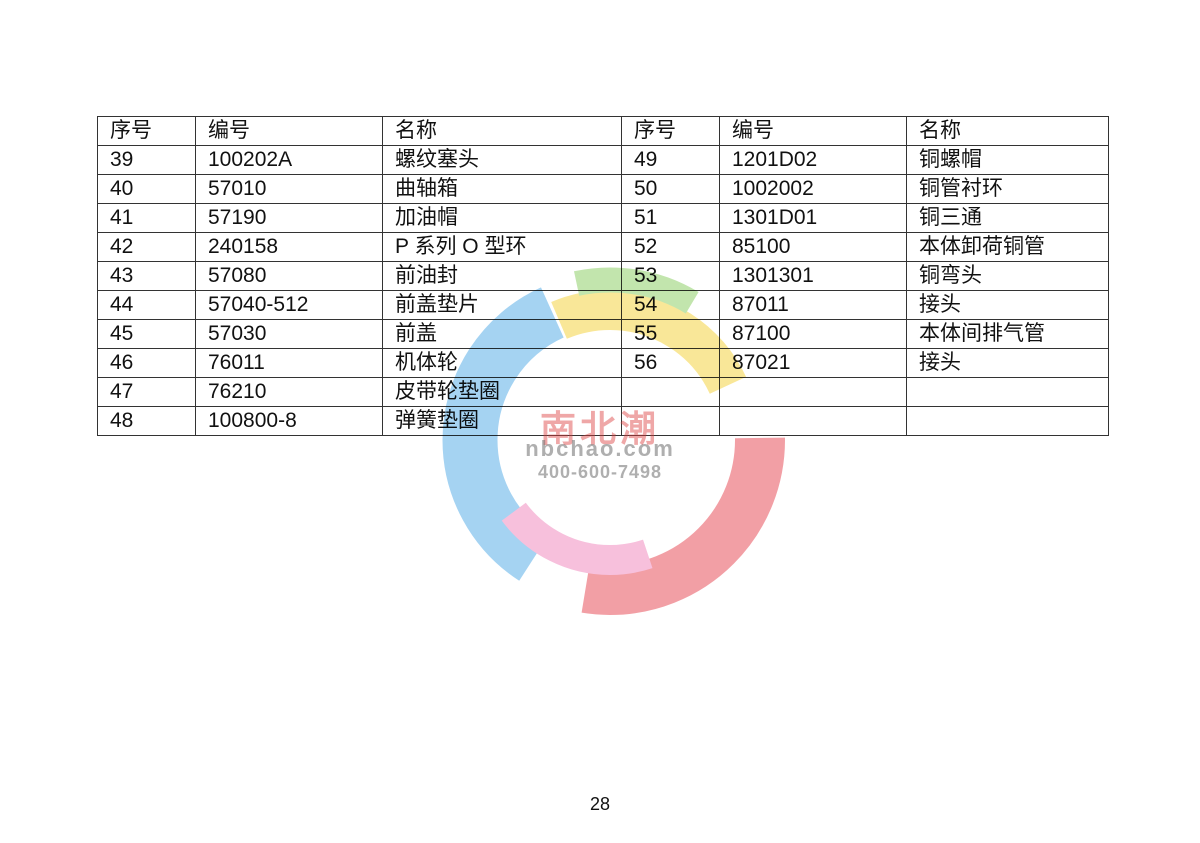  I want to click on table-cell: 54, so click(670, 305).